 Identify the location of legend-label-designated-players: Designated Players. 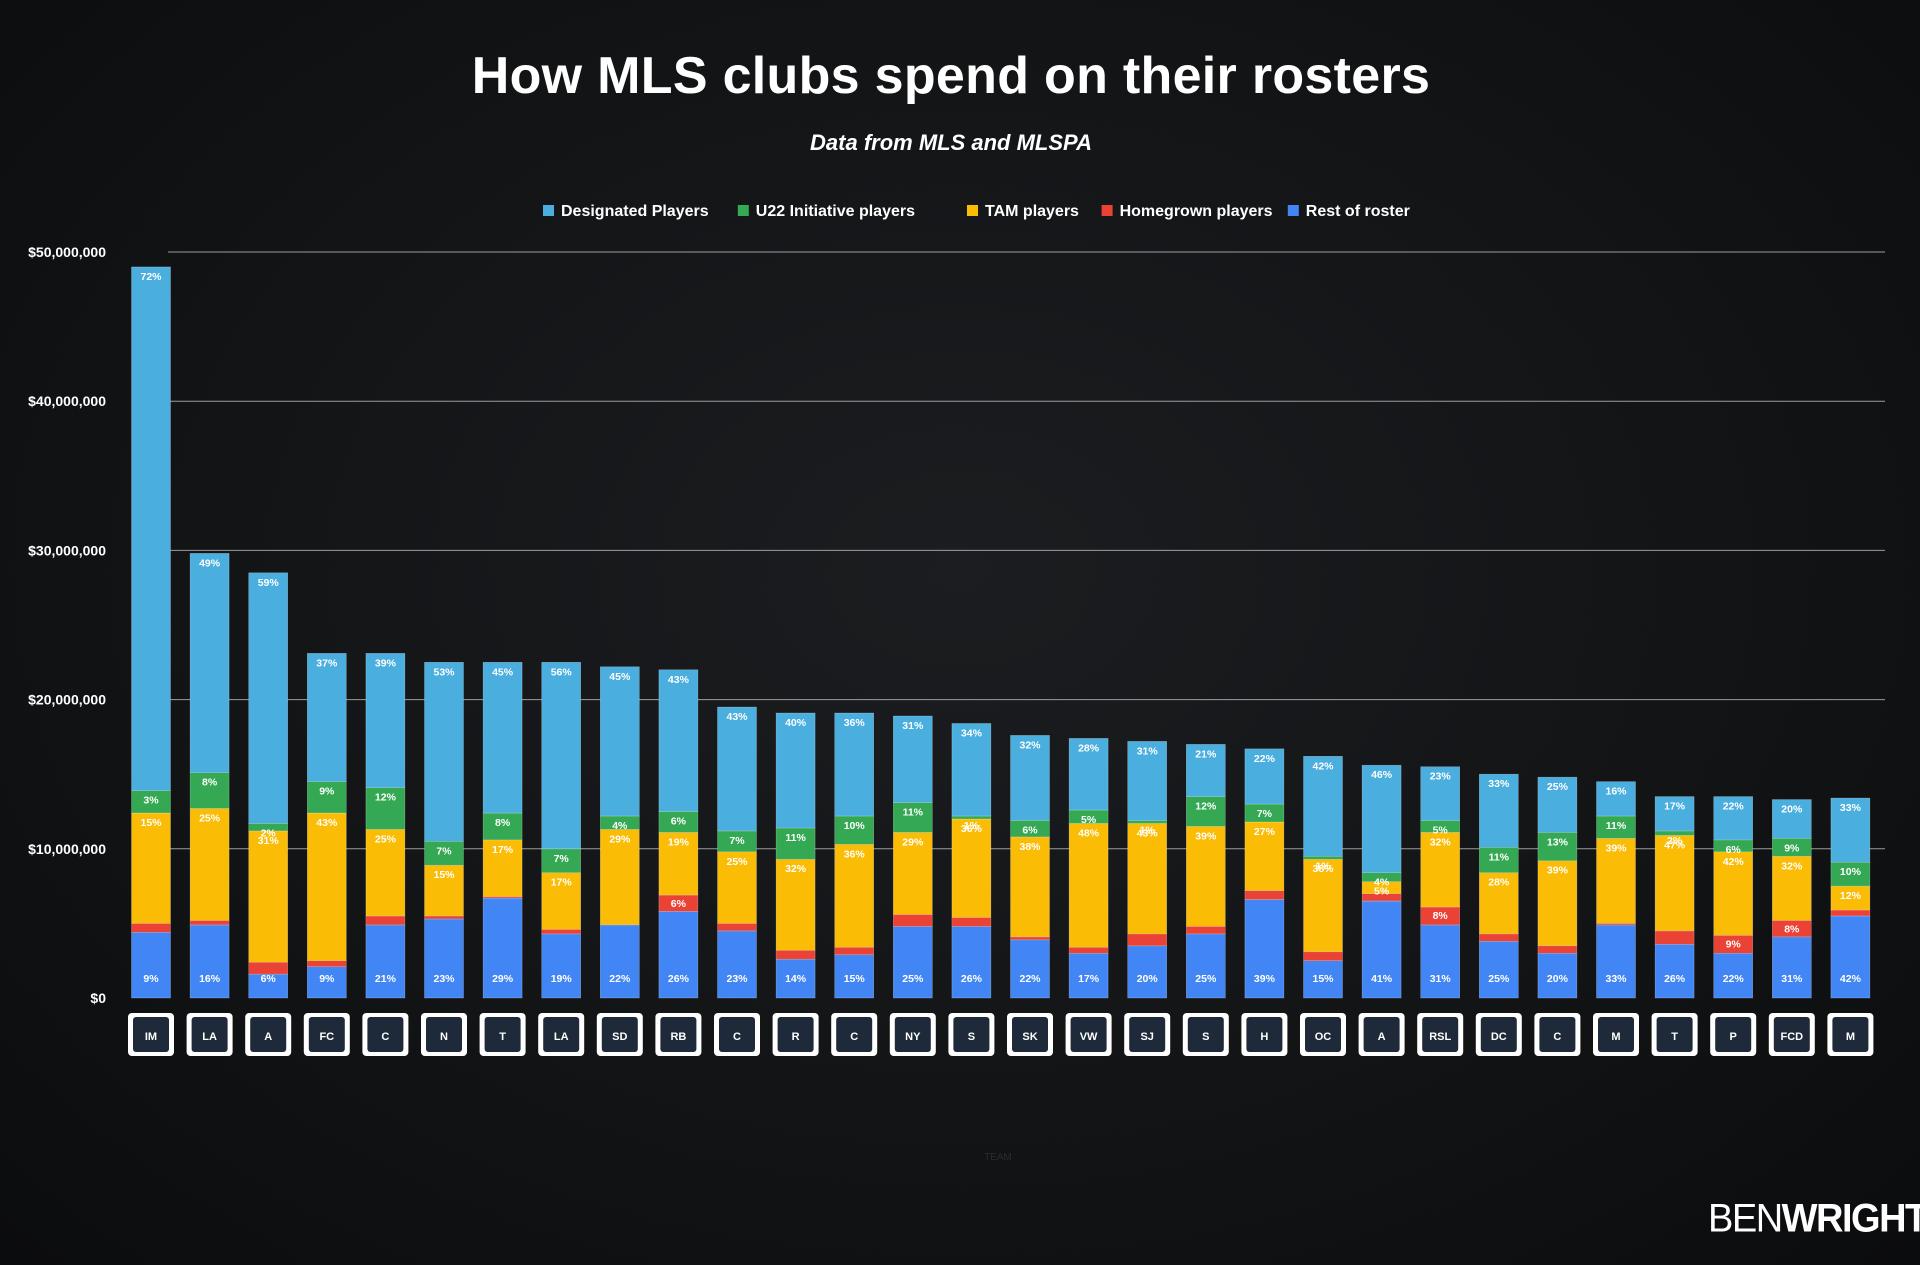
(635, 211).